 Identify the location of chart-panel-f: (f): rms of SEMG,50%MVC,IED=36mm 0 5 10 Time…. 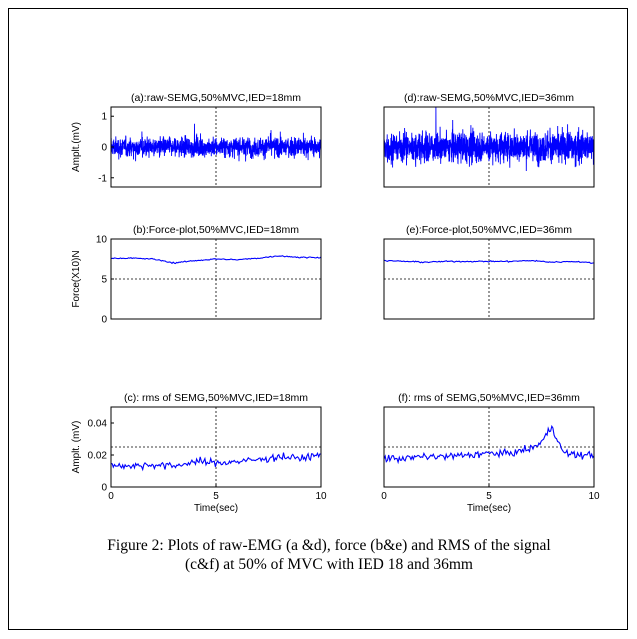
(490, 453).